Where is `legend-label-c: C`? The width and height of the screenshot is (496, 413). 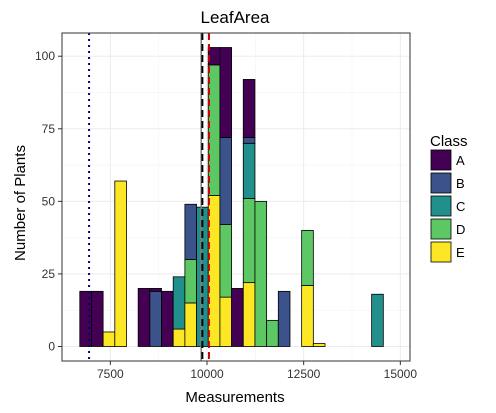
legend-label-c: C is located at coordinates (460, 206).